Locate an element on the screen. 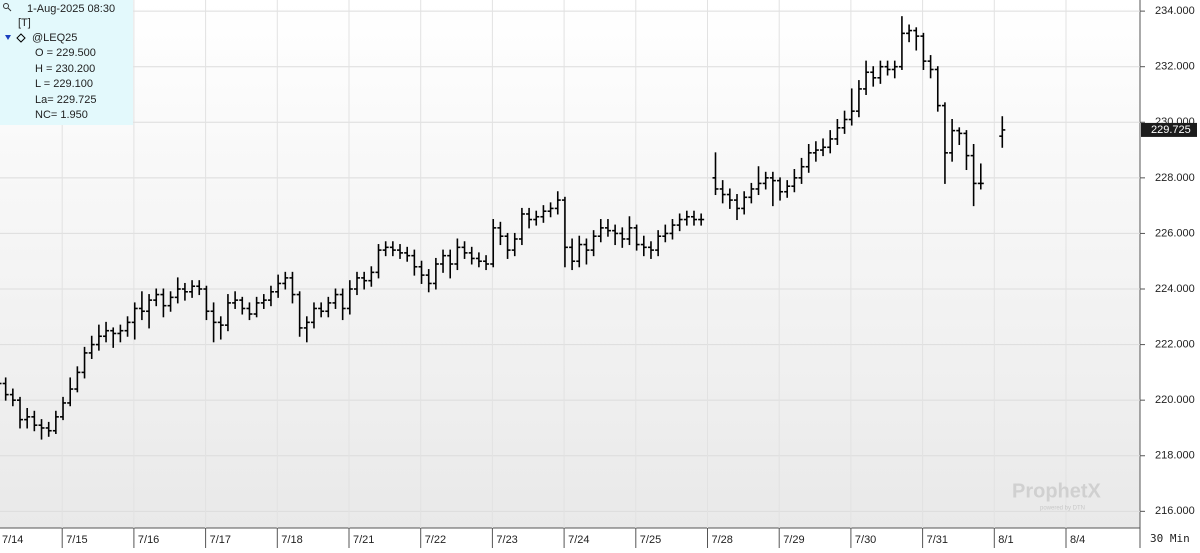 Image resolution: width=1200 pixels, height=553 pixels. x-tick-label: 7/16 is located at coordinates (148, 540).